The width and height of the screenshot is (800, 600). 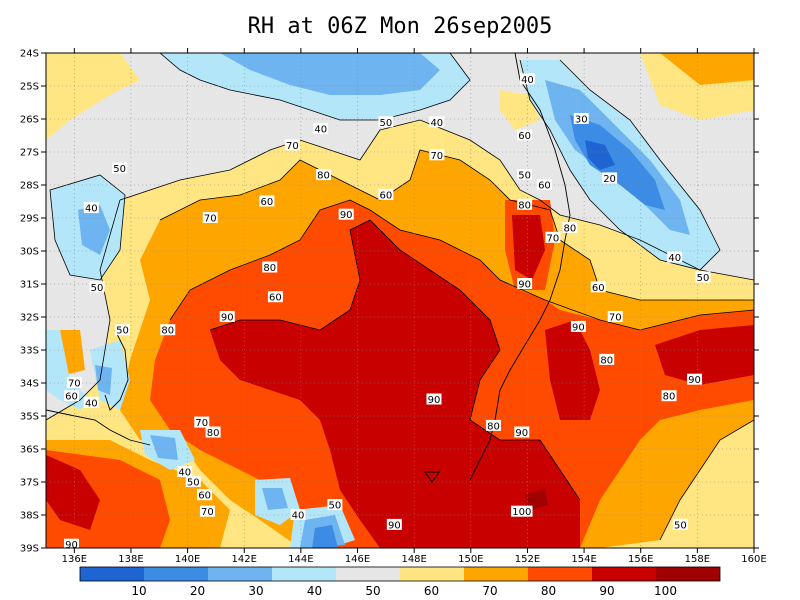 I want to click on colorbar: 10 20 30 40 50 60 70 80 90 100, so click(x=400, y=582).